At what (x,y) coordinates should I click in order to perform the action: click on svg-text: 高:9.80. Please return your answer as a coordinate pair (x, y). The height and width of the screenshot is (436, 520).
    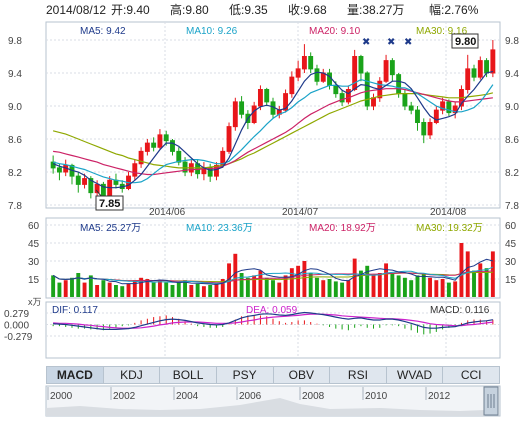
    Looking at the image, I should click on (189, 9).